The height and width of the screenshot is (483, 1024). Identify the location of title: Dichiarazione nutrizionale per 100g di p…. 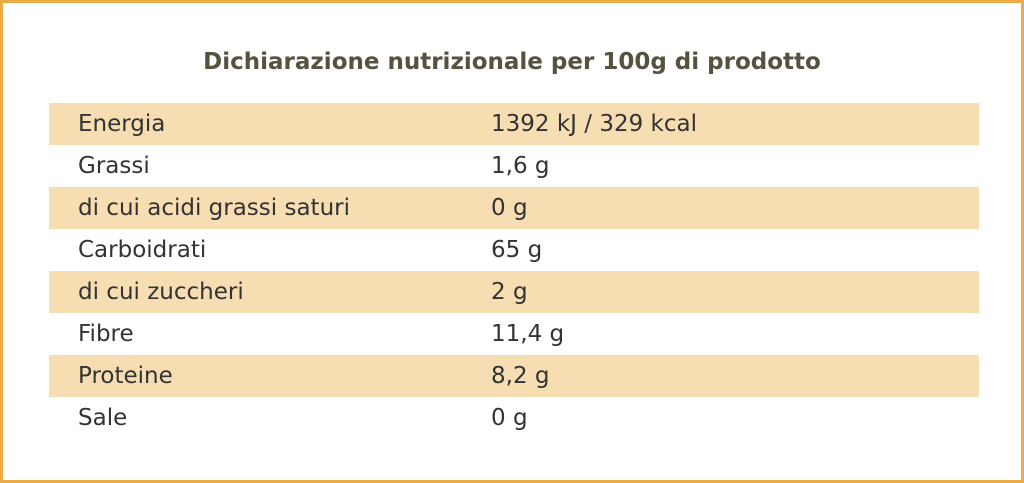
(512, 62).